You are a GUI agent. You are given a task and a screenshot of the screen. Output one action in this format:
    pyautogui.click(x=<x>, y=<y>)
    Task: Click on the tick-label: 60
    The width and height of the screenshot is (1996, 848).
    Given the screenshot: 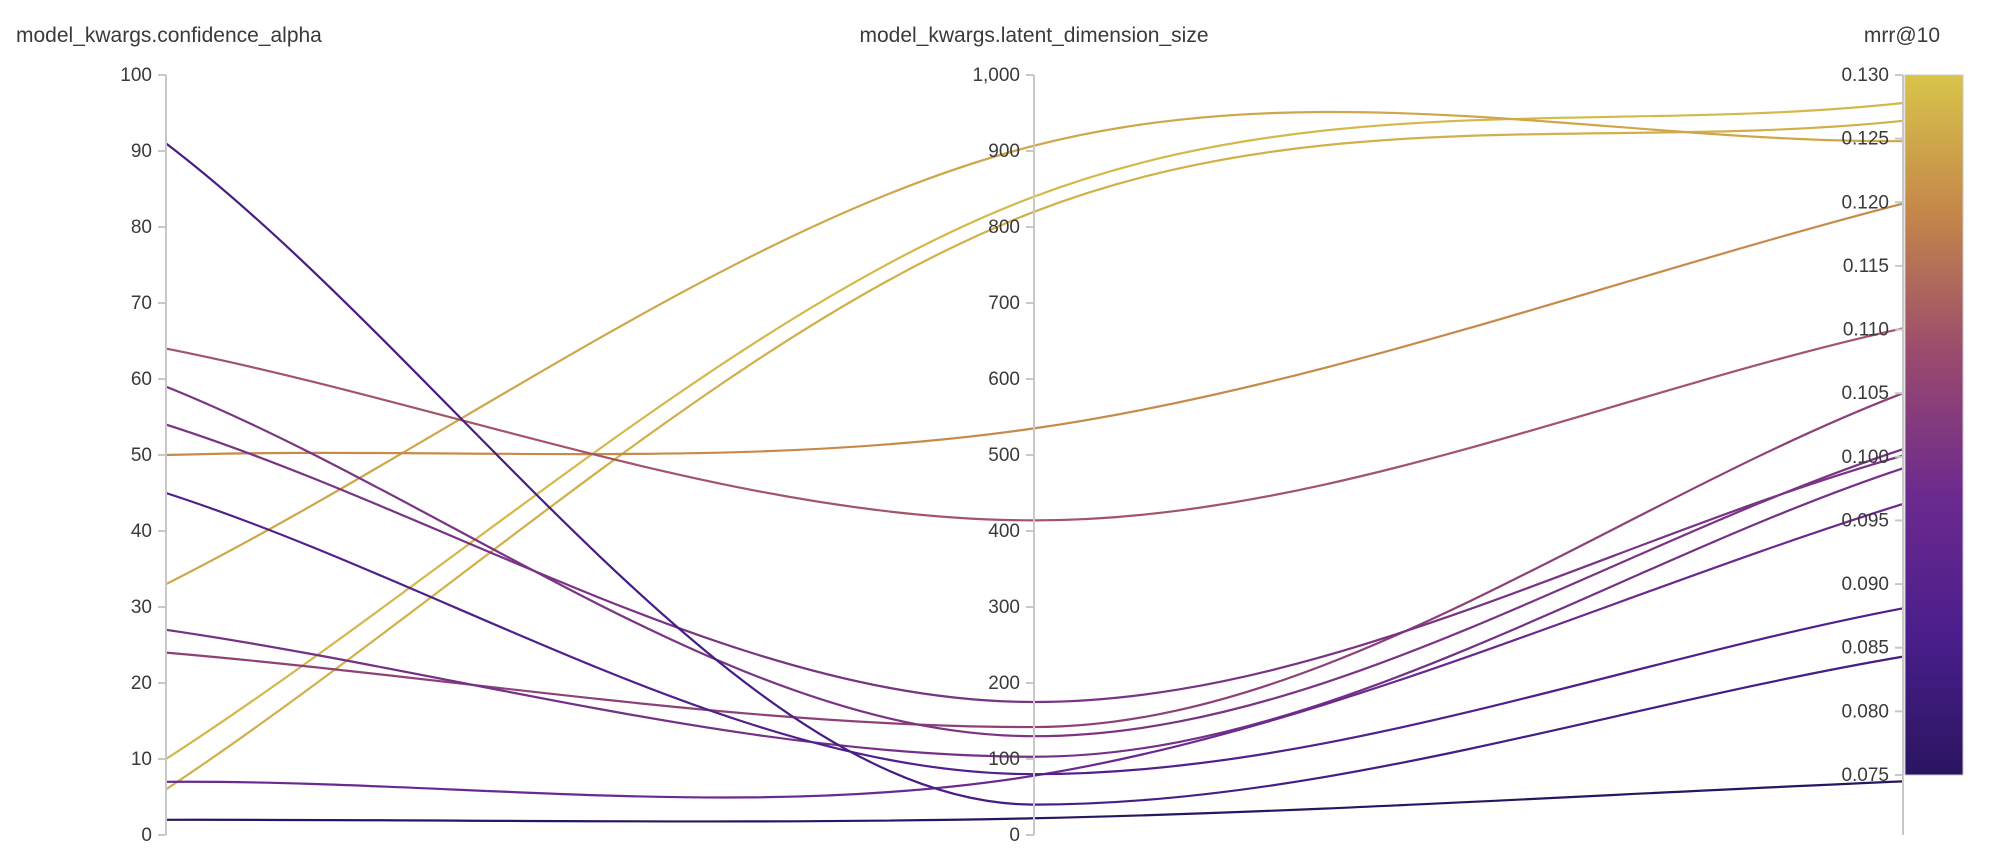 What is the action you would take?
    pyautogui.click(x=141, y=379)
    